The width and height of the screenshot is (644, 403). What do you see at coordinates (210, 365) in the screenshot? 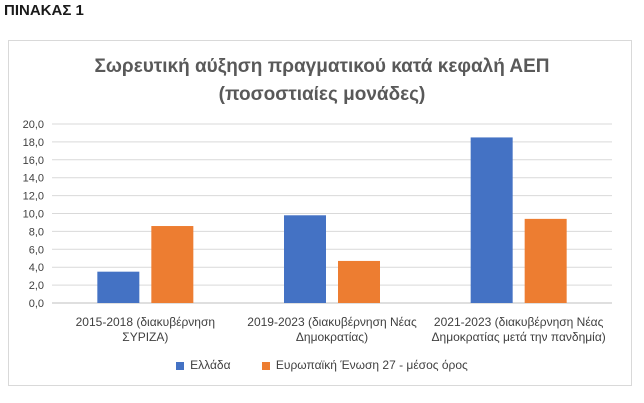
I see `legend-label-greece: Ελλάδα` at bounding box center [210, 365].